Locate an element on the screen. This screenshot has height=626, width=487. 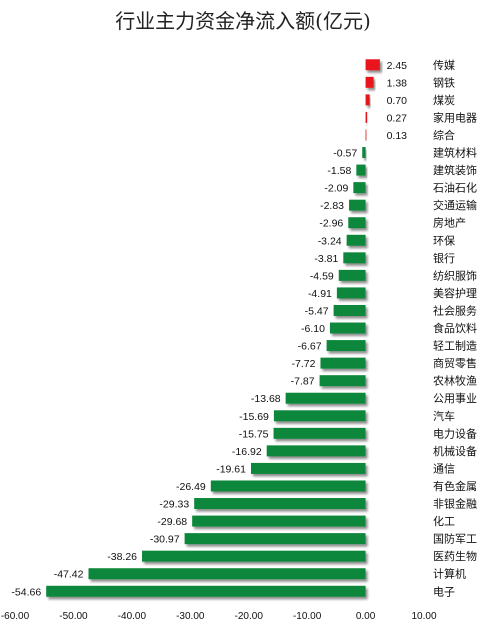
value-label: -19.61 is located at coordinates (231, 469).